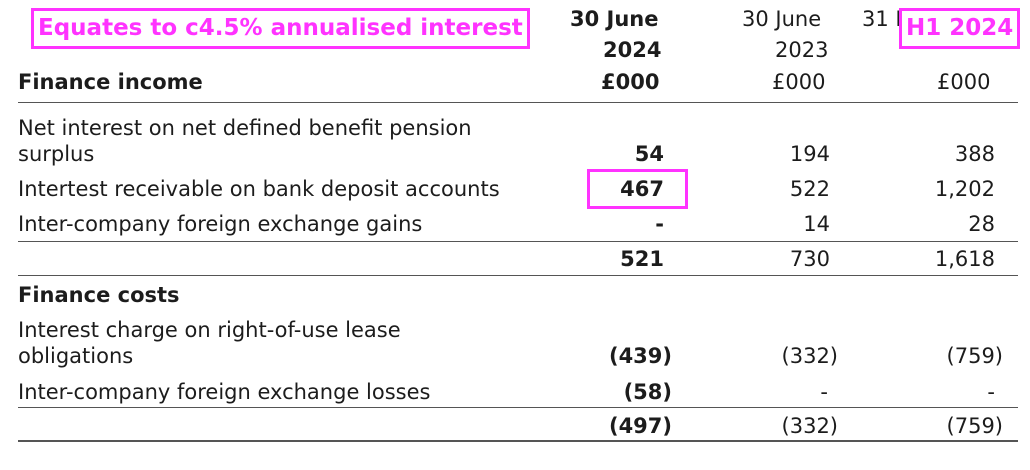  I want to click on income-total-2024: 521, so click(642, 259).